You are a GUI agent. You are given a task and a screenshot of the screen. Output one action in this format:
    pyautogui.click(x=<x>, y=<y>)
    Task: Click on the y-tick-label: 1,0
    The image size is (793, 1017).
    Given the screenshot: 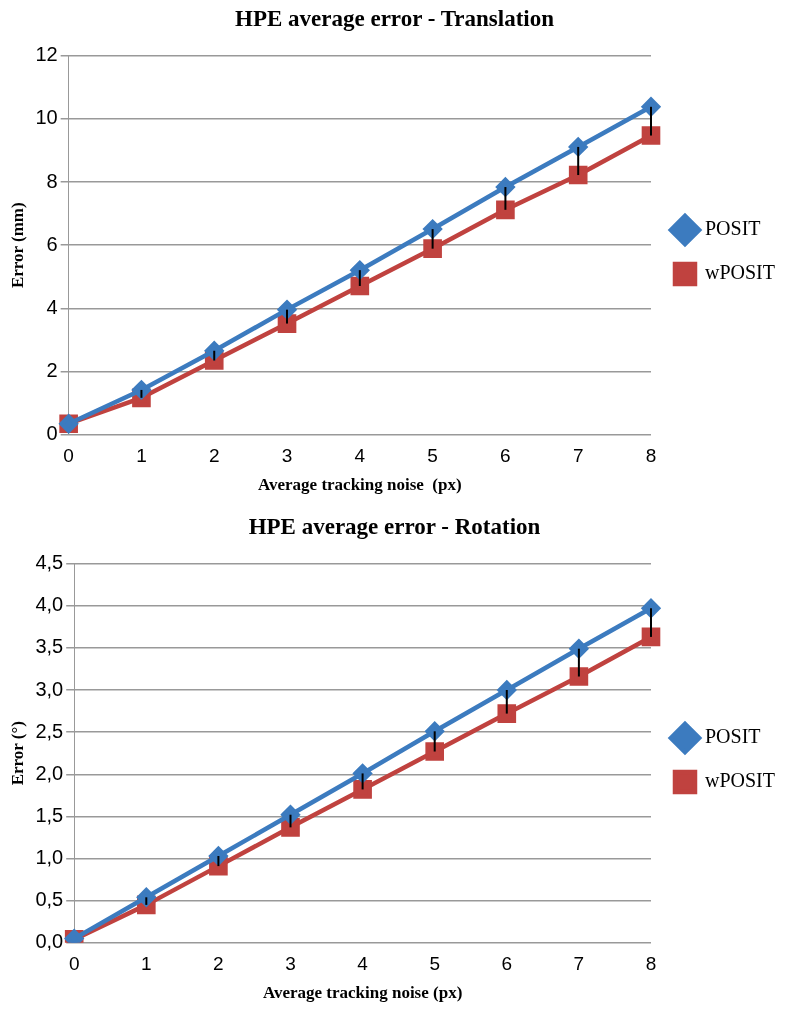 What is the action you would take?
    pyautogui.click(x=49, y=857)
    